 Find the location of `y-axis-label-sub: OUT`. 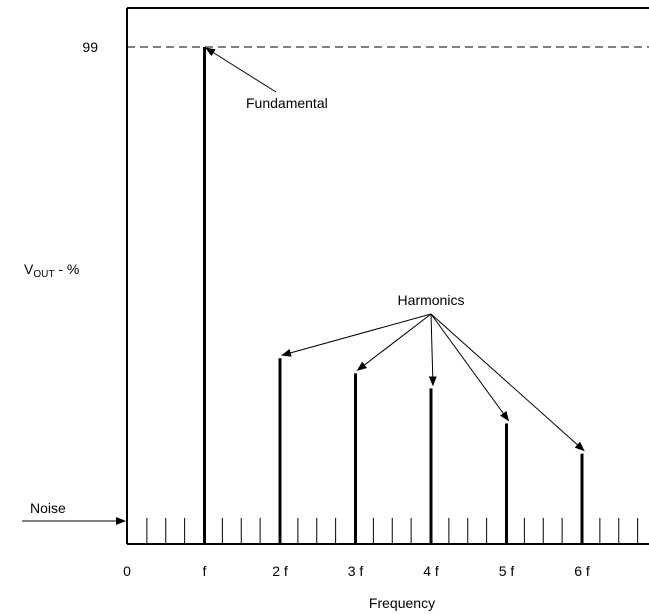

y-axis-label-sub: OUT is located at coordinates (43, 274).